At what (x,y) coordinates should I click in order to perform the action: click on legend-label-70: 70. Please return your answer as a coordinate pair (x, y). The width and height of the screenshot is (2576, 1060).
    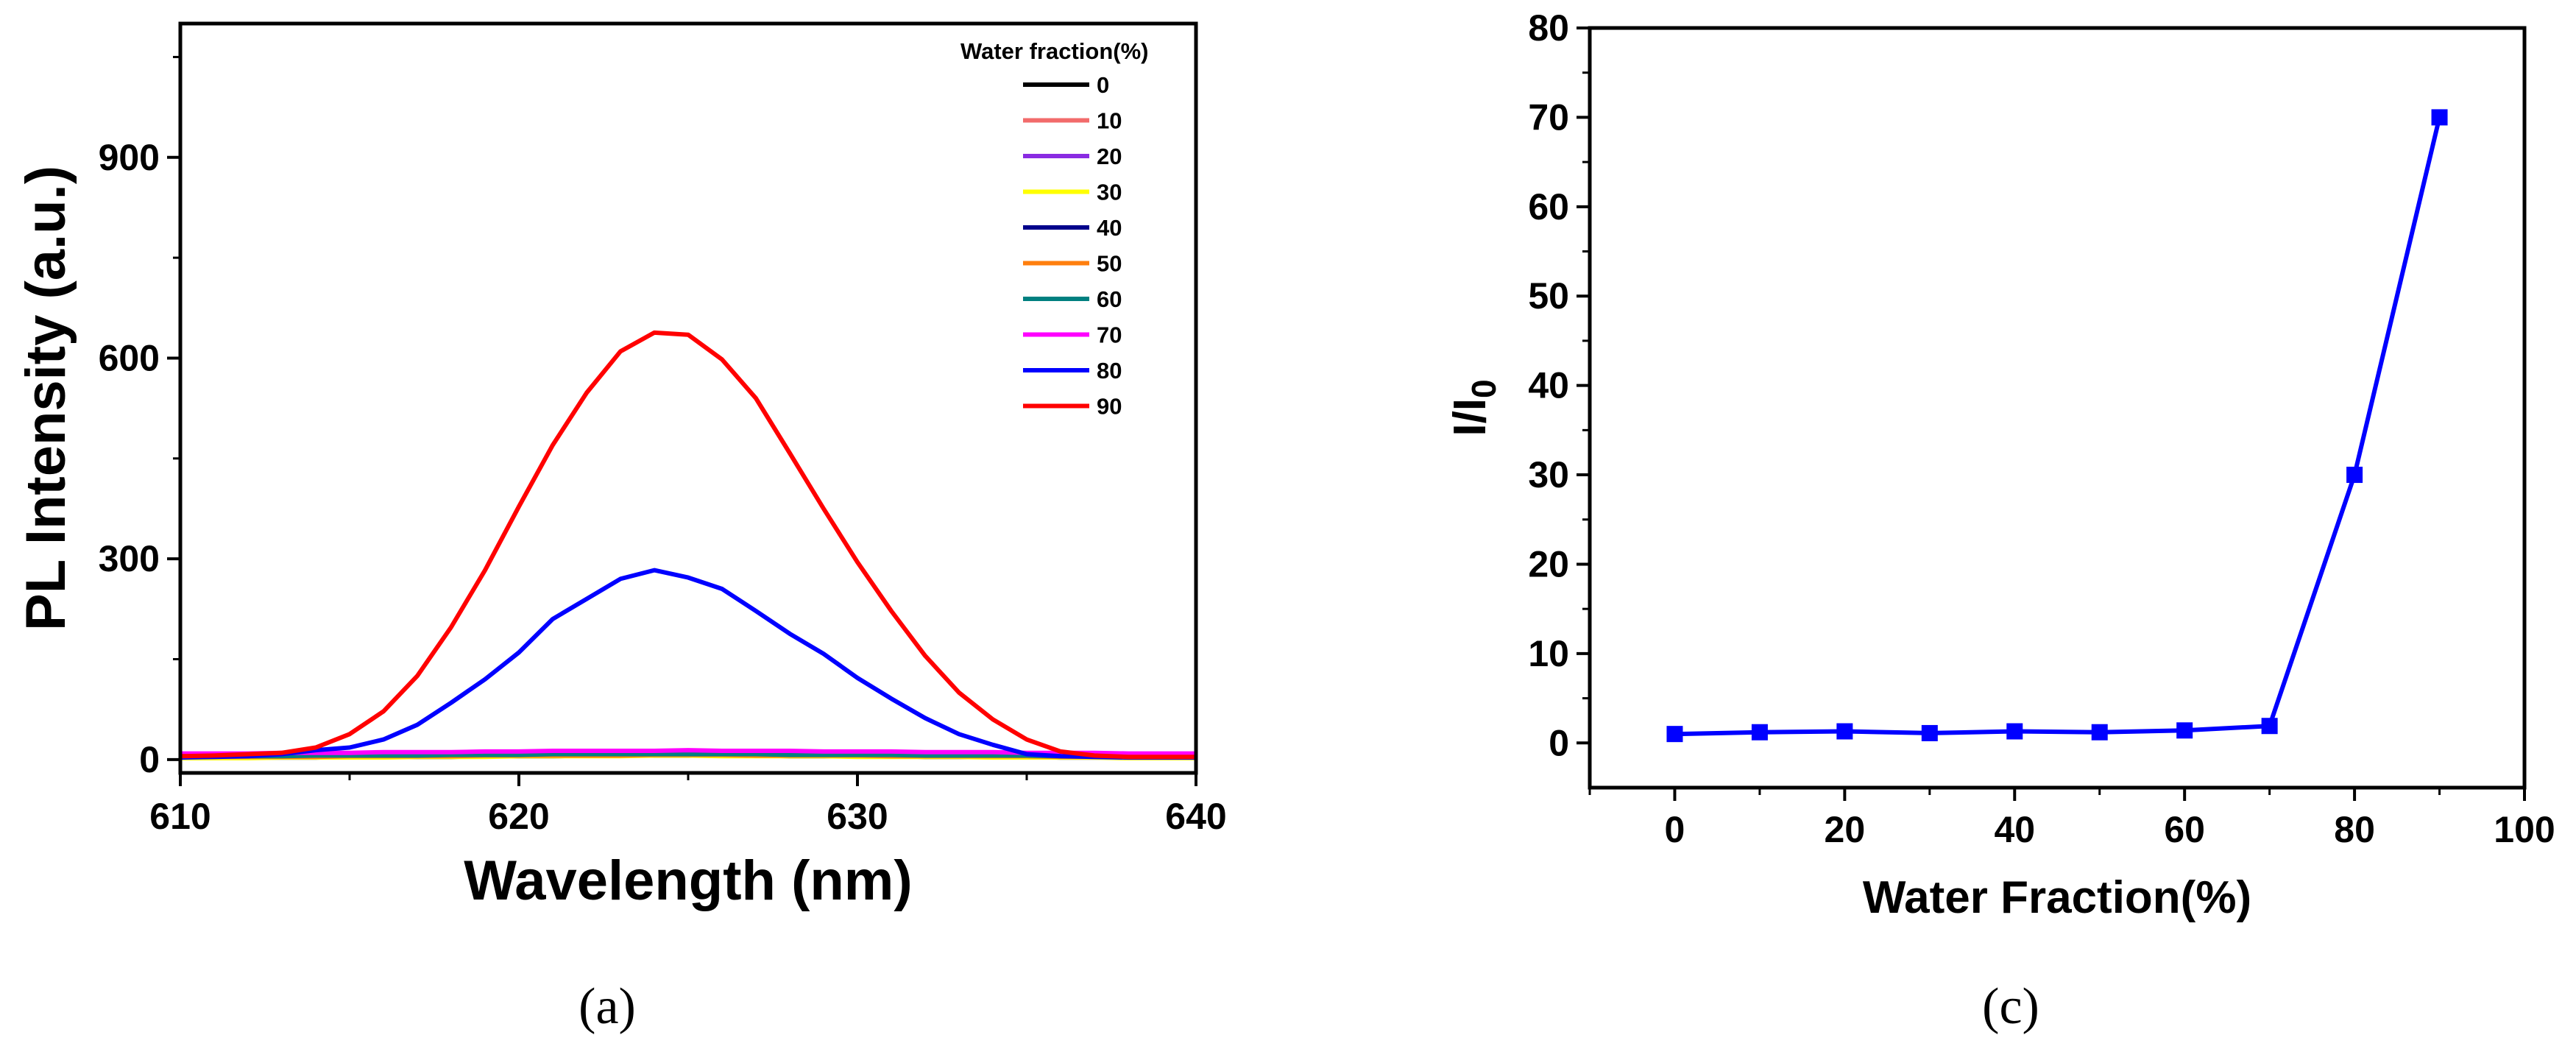
    Looking at the image, I should click on (1109, 335).